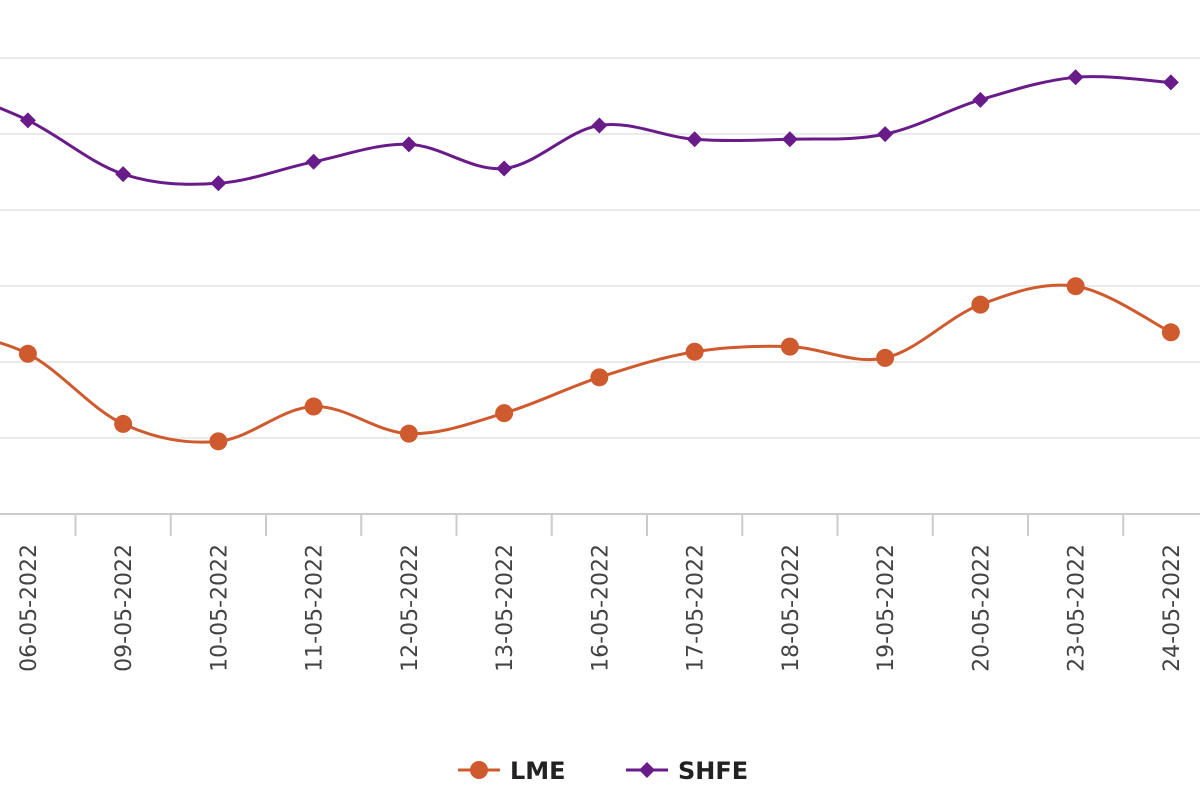 The width and height of the screenshot is (1200, 800). I want to click on legend-label-lme: LME, so click(538, 771).